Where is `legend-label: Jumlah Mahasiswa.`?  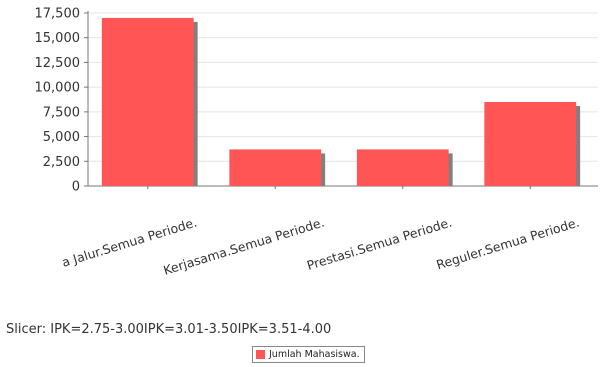
legend-label: Jumlah Mahasiswa. is located at coordinates (314, 354).